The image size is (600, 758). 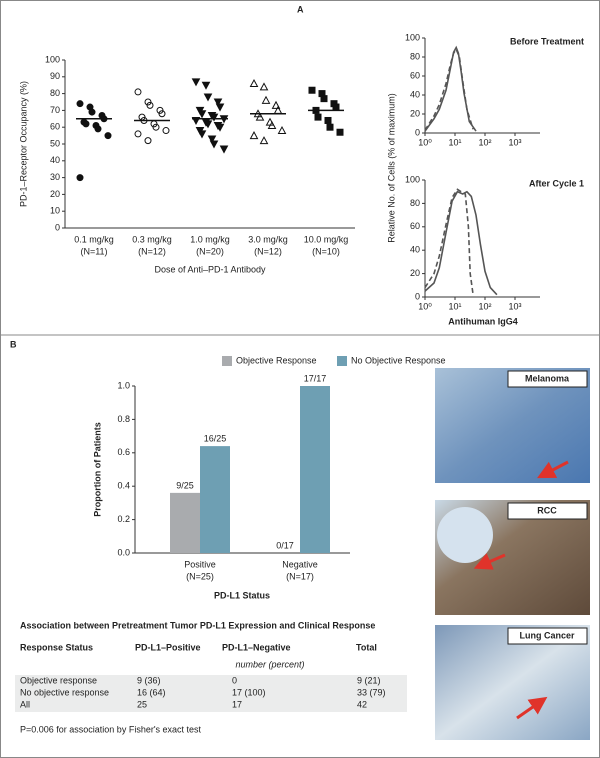 What do you see at coordinates (210, 251) in the screenshot?
I see `x-tick-label: (N=20)` at bounding box center [210, 251].